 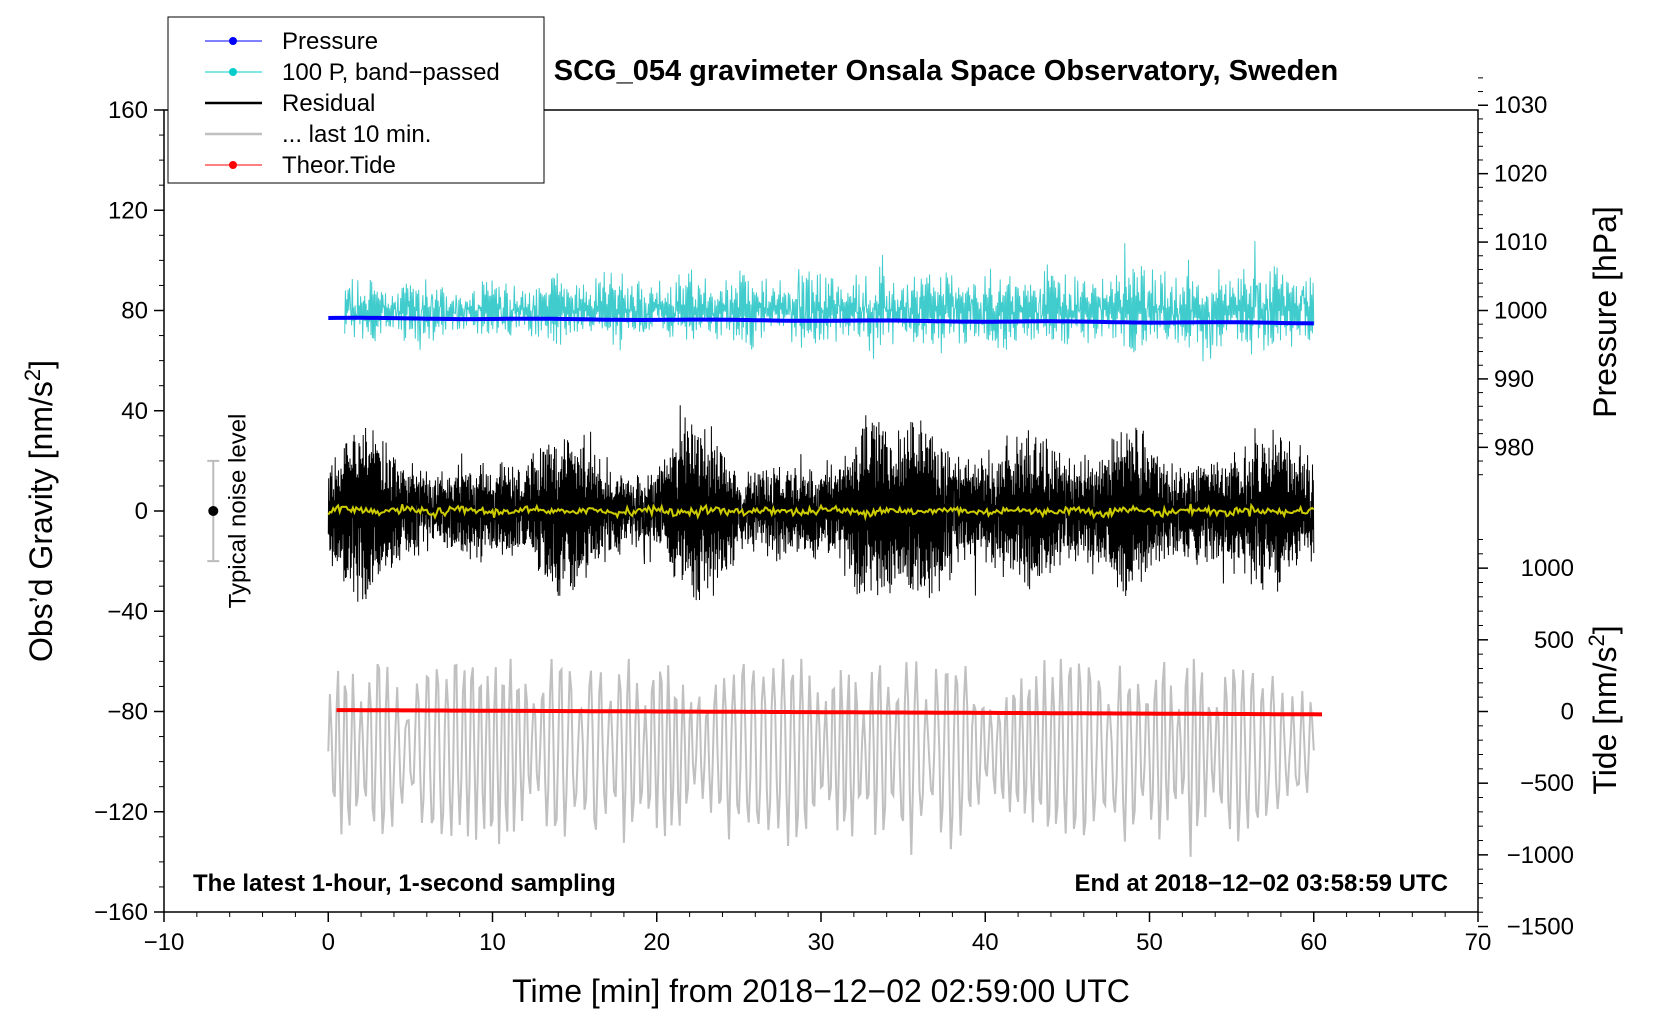 I want to click on y-tick-label: 40, so click(x=134, y=411).